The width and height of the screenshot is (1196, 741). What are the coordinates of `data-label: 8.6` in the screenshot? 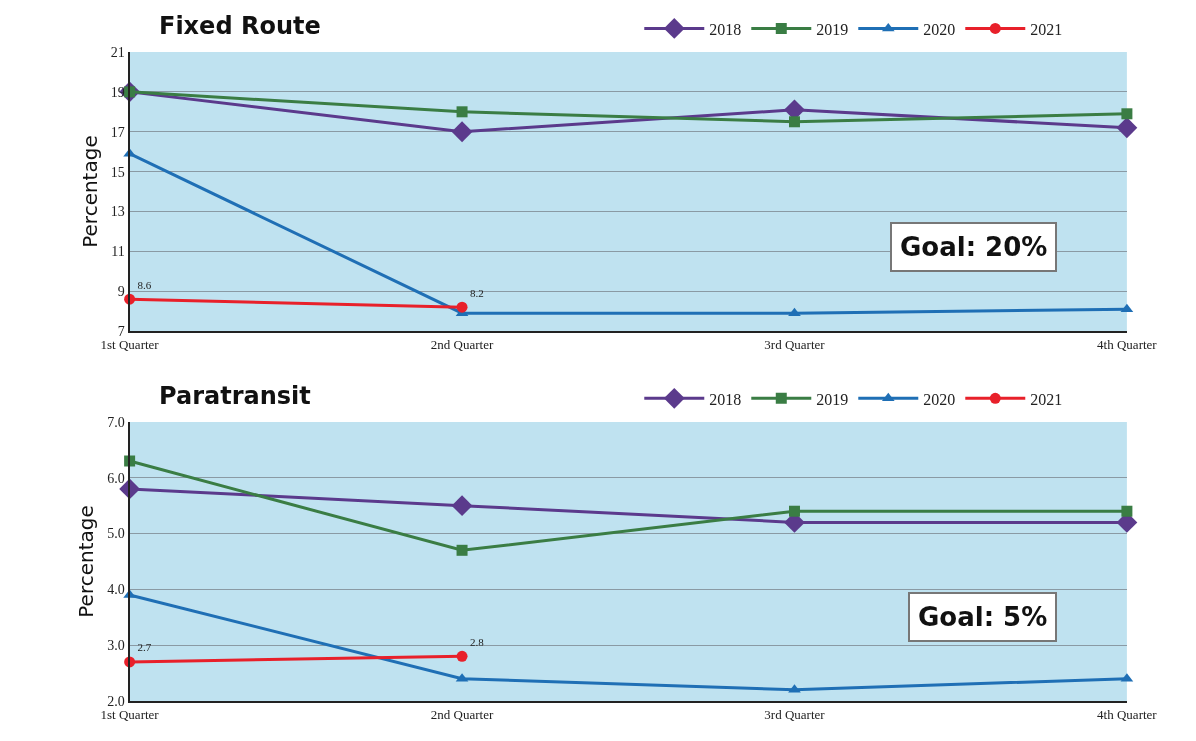 It's located at (144, 284).